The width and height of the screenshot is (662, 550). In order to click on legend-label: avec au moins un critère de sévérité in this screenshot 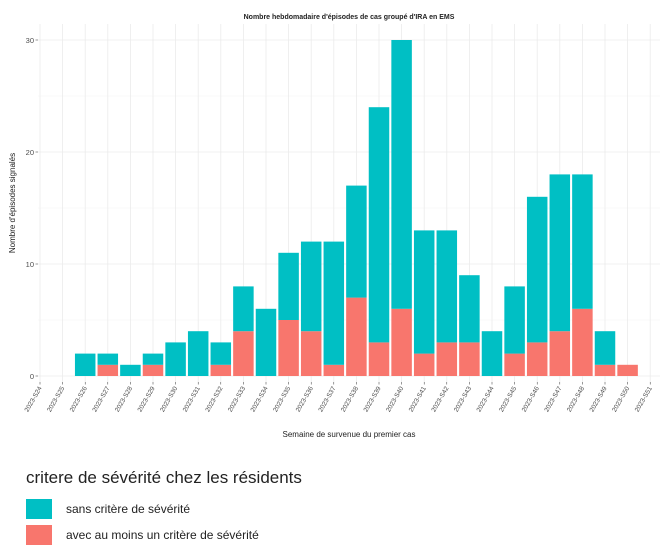, I will do `click(162, 535)`.